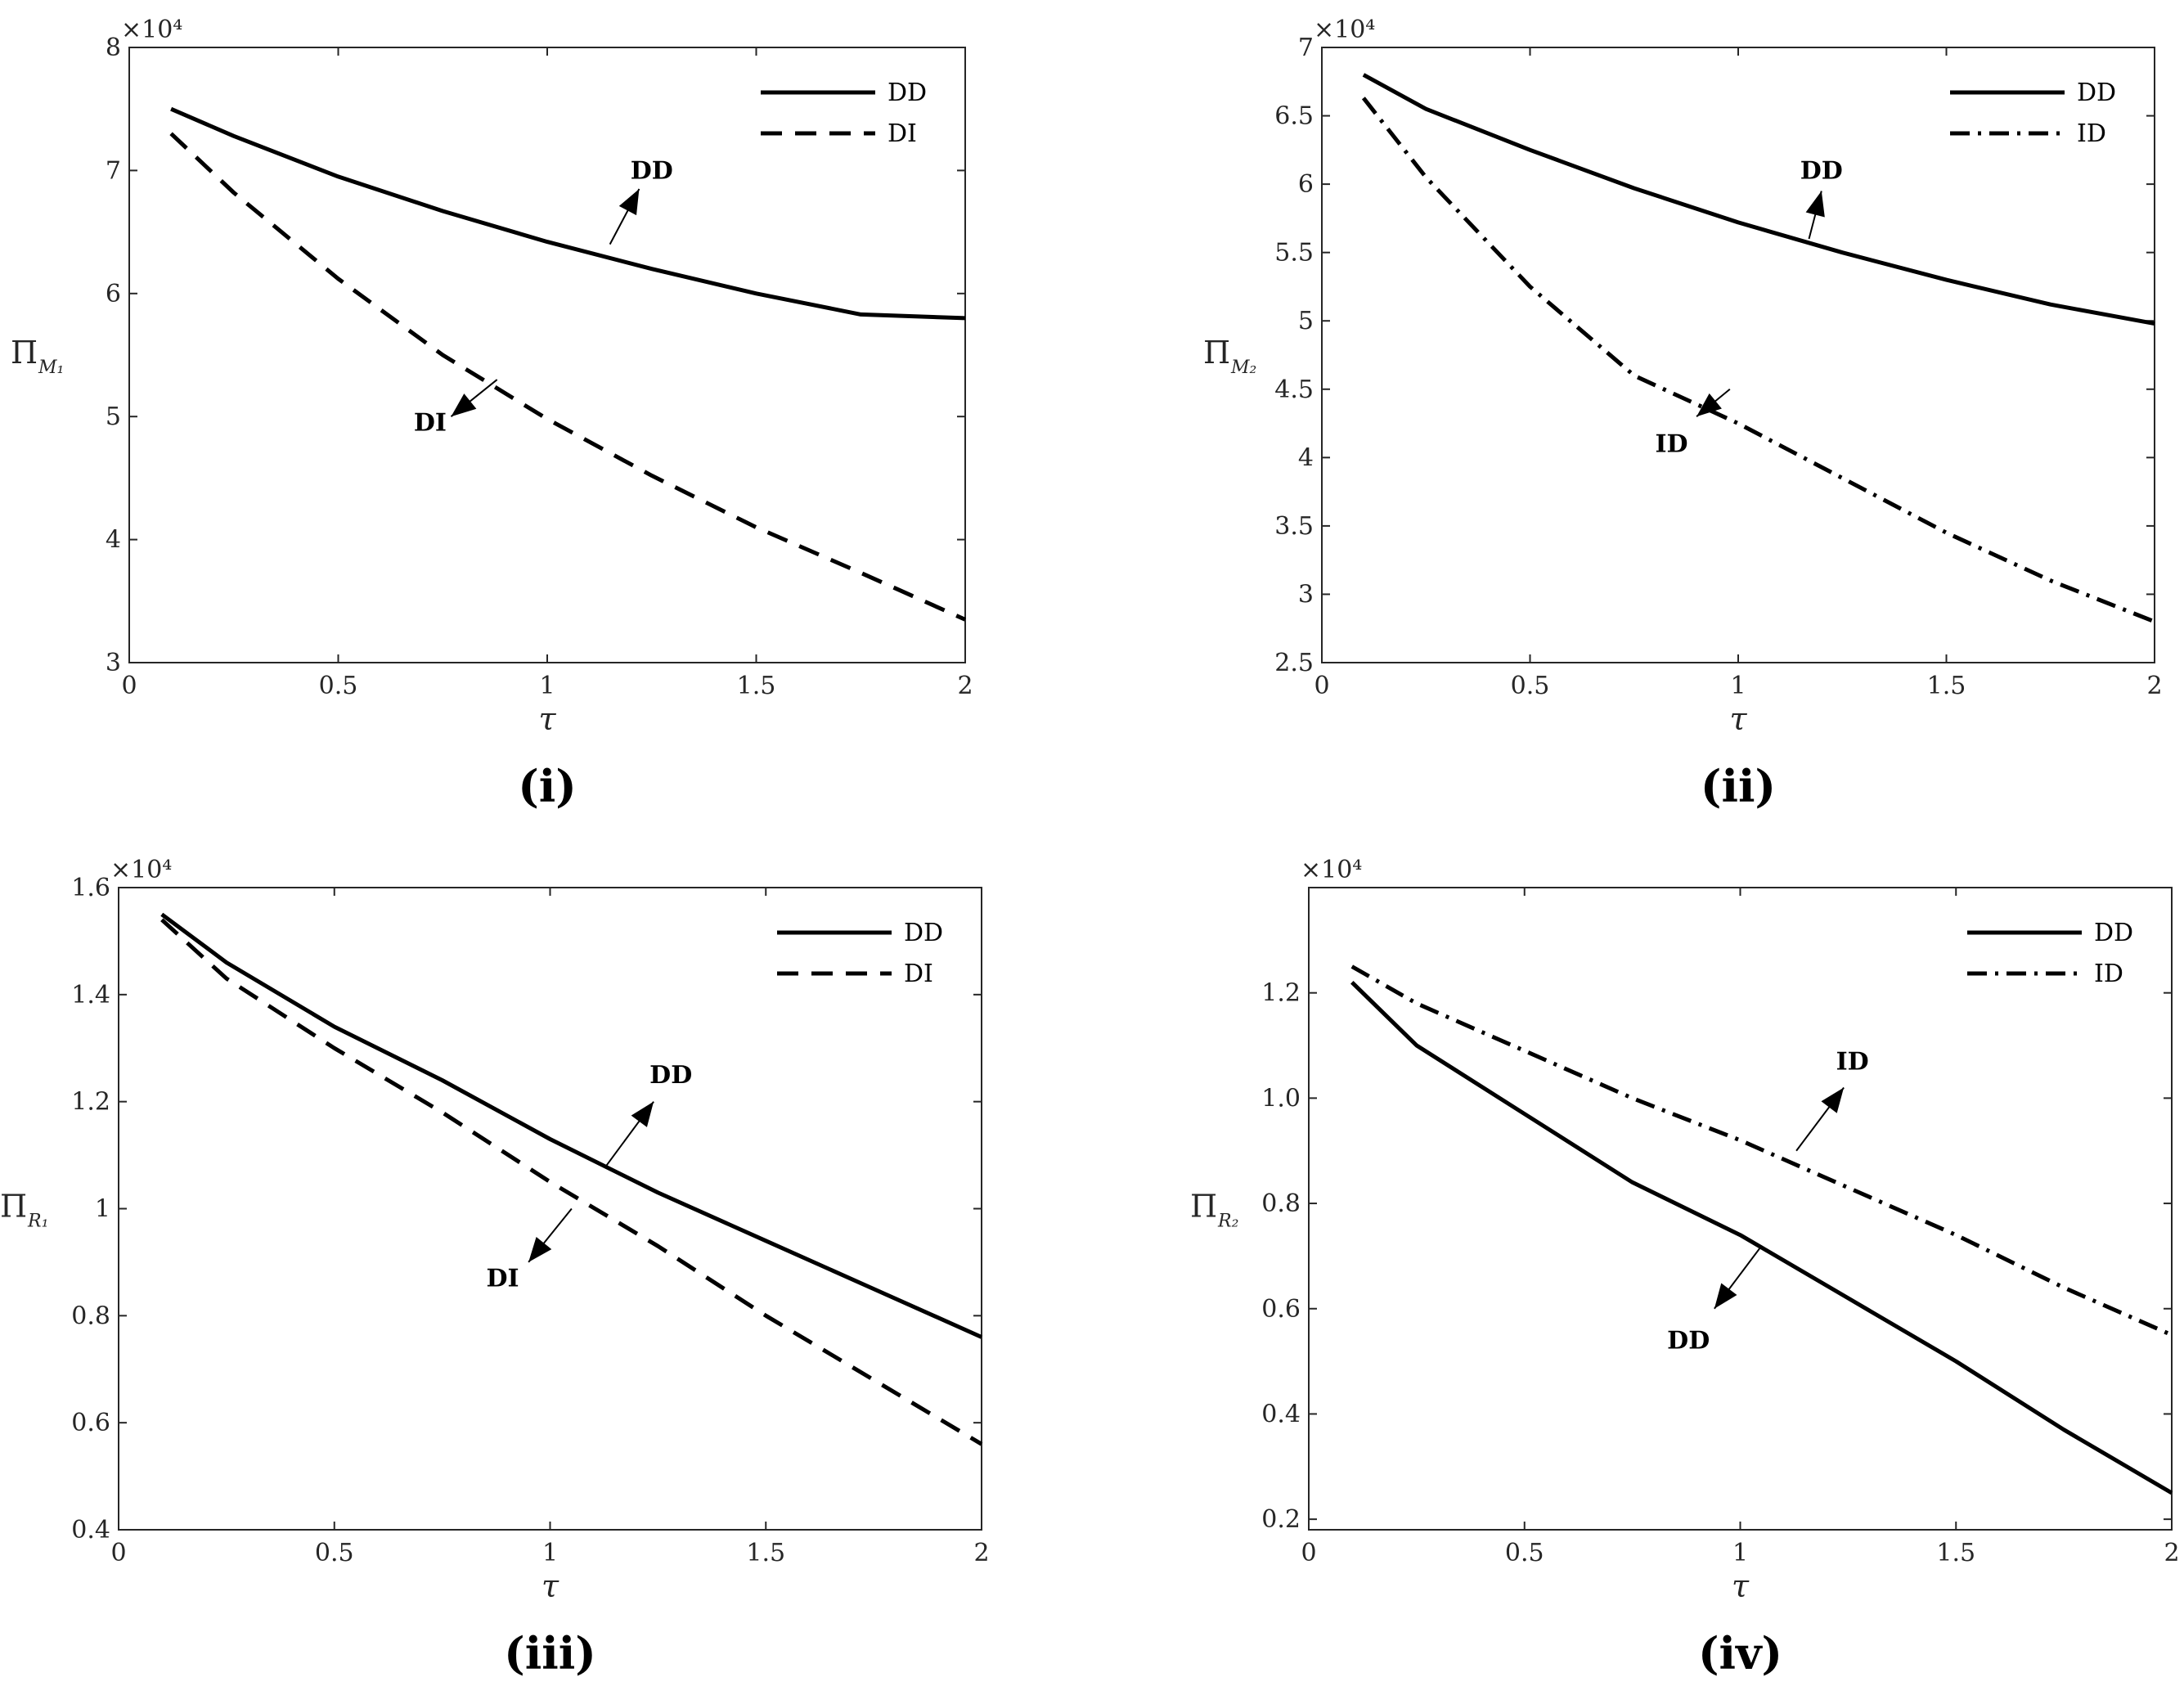 This screenshot has width=2184, height=1704. Describe the element at coordinates (547, 786) in the screenshot. I see `panel-label: (i)` at that location.